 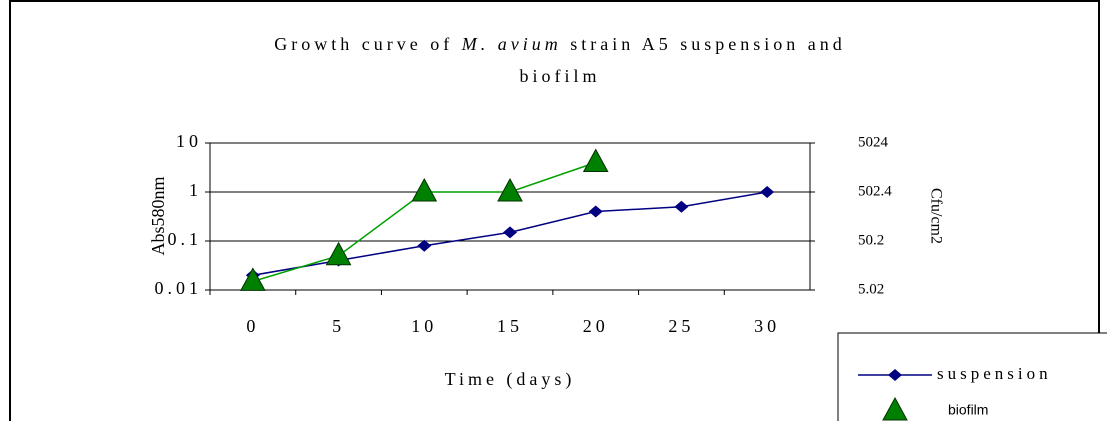 What do you see at coordinates (185, 239) in the screenshot?
I see `y-tick-label: 0.1` at bounding box center [185, 239].